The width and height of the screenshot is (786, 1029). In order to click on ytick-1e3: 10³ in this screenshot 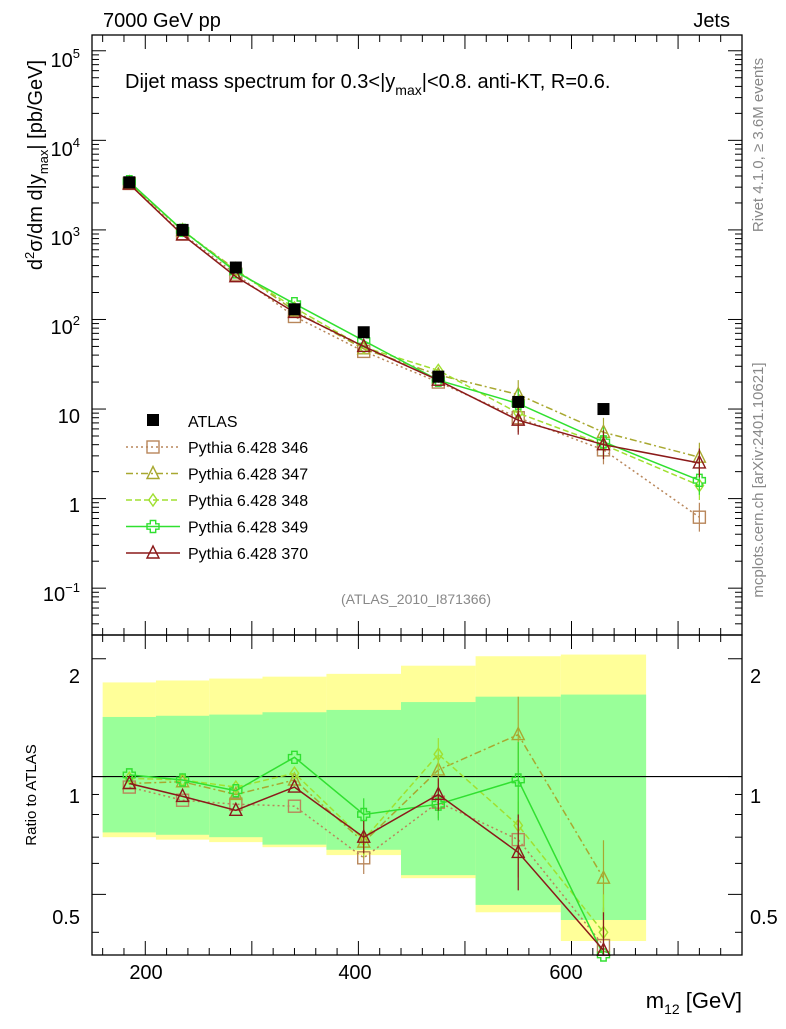, I will do `click(65, 237)`.